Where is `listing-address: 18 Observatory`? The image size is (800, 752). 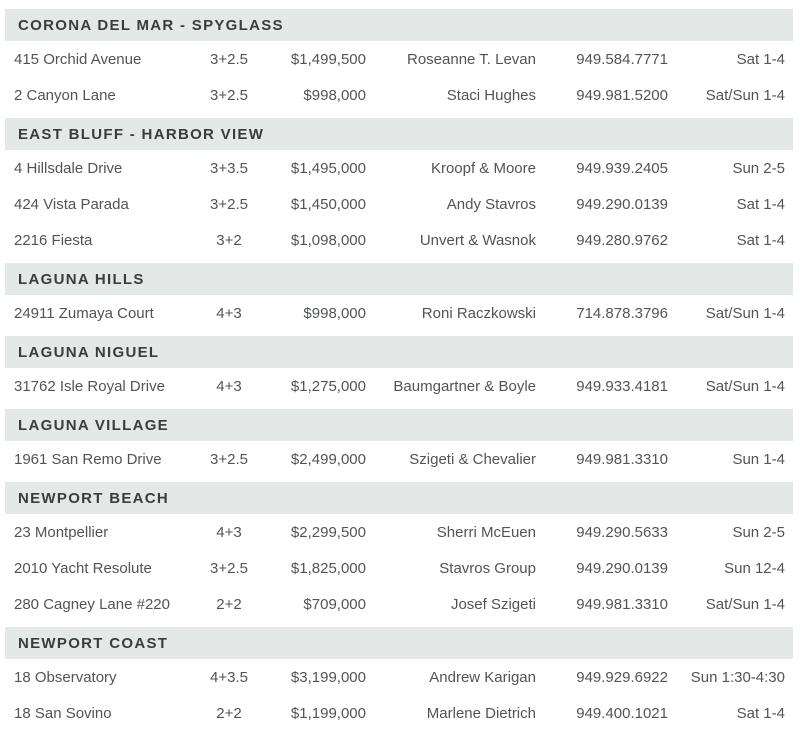
listing-address: 18 Observatory is located at coordinates (65, 677).